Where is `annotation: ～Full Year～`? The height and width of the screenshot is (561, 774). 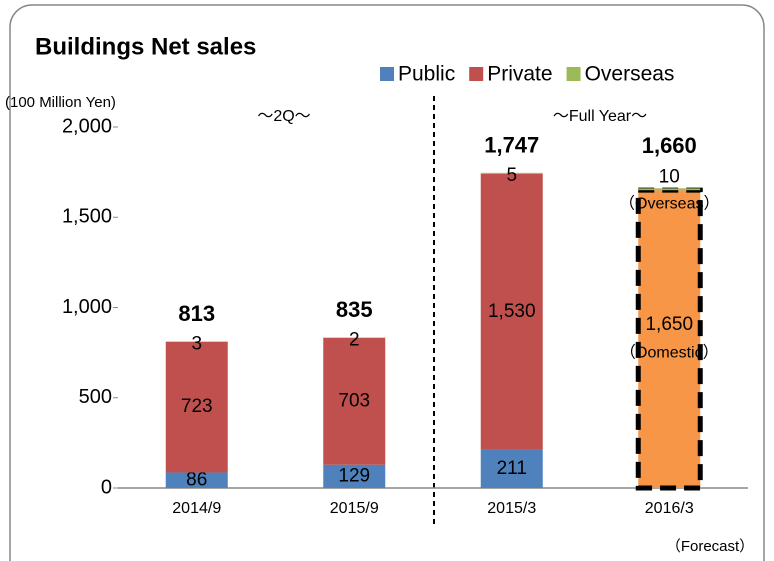
annotation: ～Full Year～ is located at coordinates (600, 116).